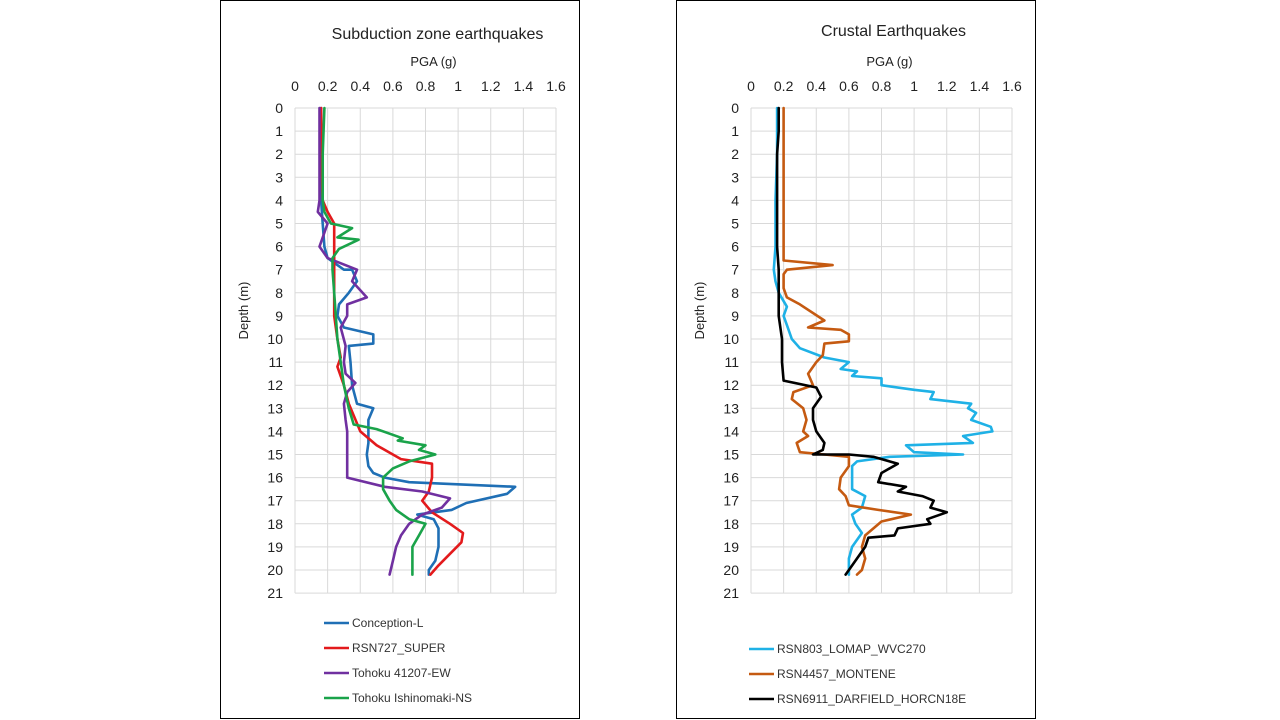 This screenshot has width=1280, height=720. Describe the element at coordinates (401, 673) in the screenshot. I see `legend-label: Tohoku 41207-EW` at that location.